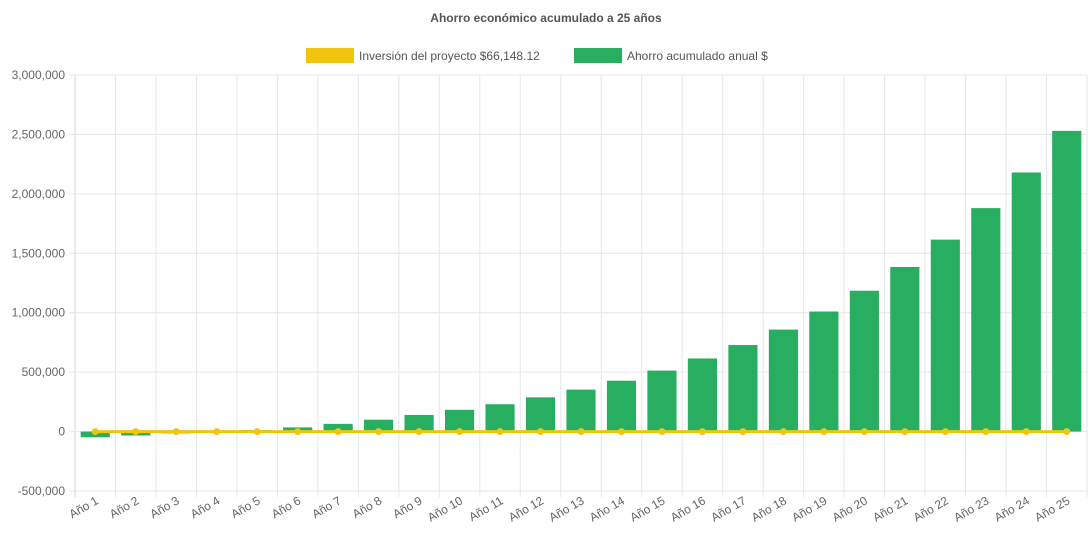 The width and height of the screenshot is (1092, 545). What do you see at coordinates (688, 508) in the screenshot?
I see `x-tick-label: Año 16` at bounding box center [688, 508].